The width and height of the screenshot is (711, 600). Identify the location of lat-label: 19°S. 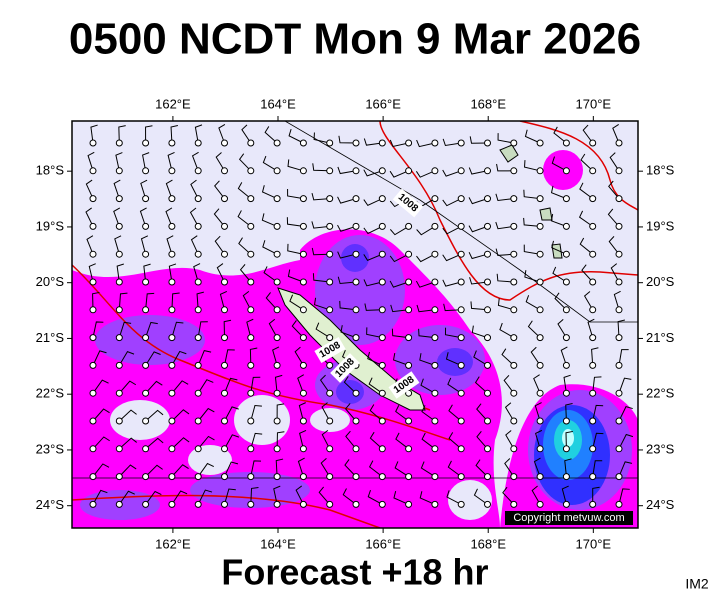
(660, 225).